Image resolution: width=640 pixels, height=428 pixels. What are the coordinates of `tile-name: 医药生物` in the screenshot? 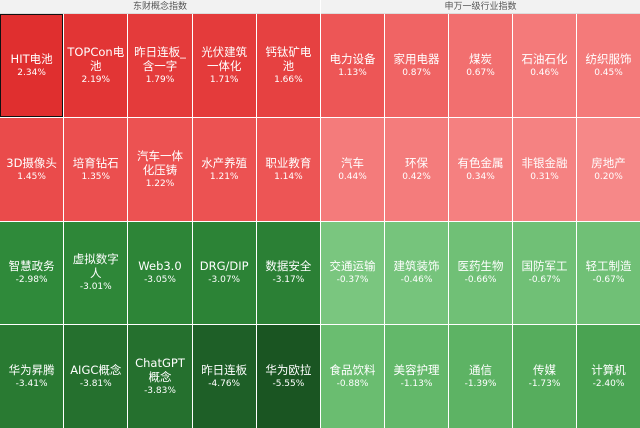 It's located at (480, 266).